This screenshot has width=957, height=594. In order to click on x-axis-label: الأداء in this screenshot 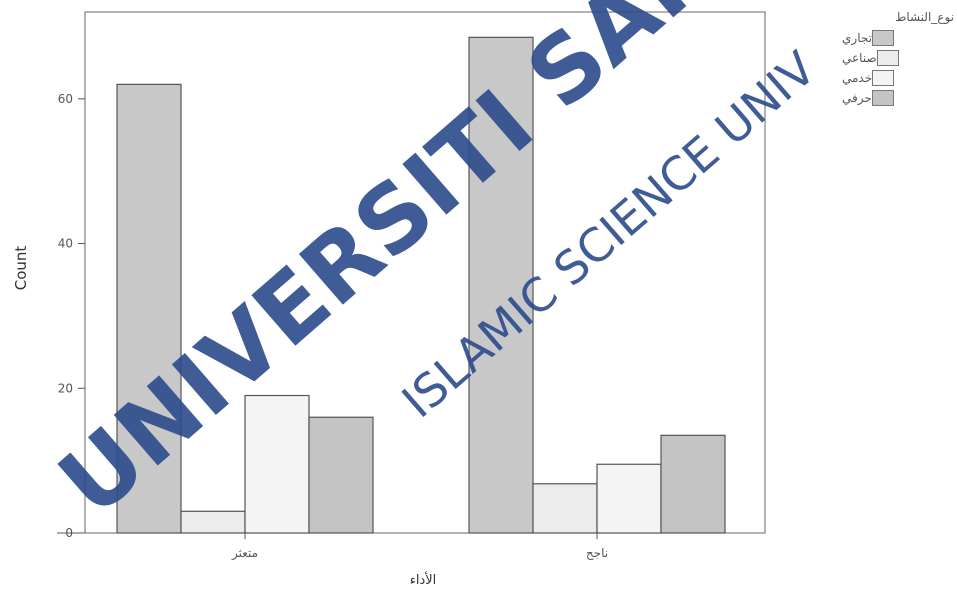, I will do `click(423, 579)`.